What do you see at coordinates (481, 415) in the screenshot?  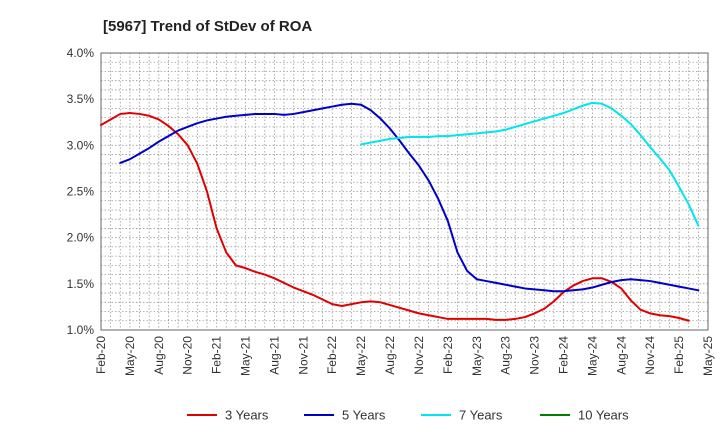 I see `legend-label-7-years: 7 Years` at bounding box center [481, 415].